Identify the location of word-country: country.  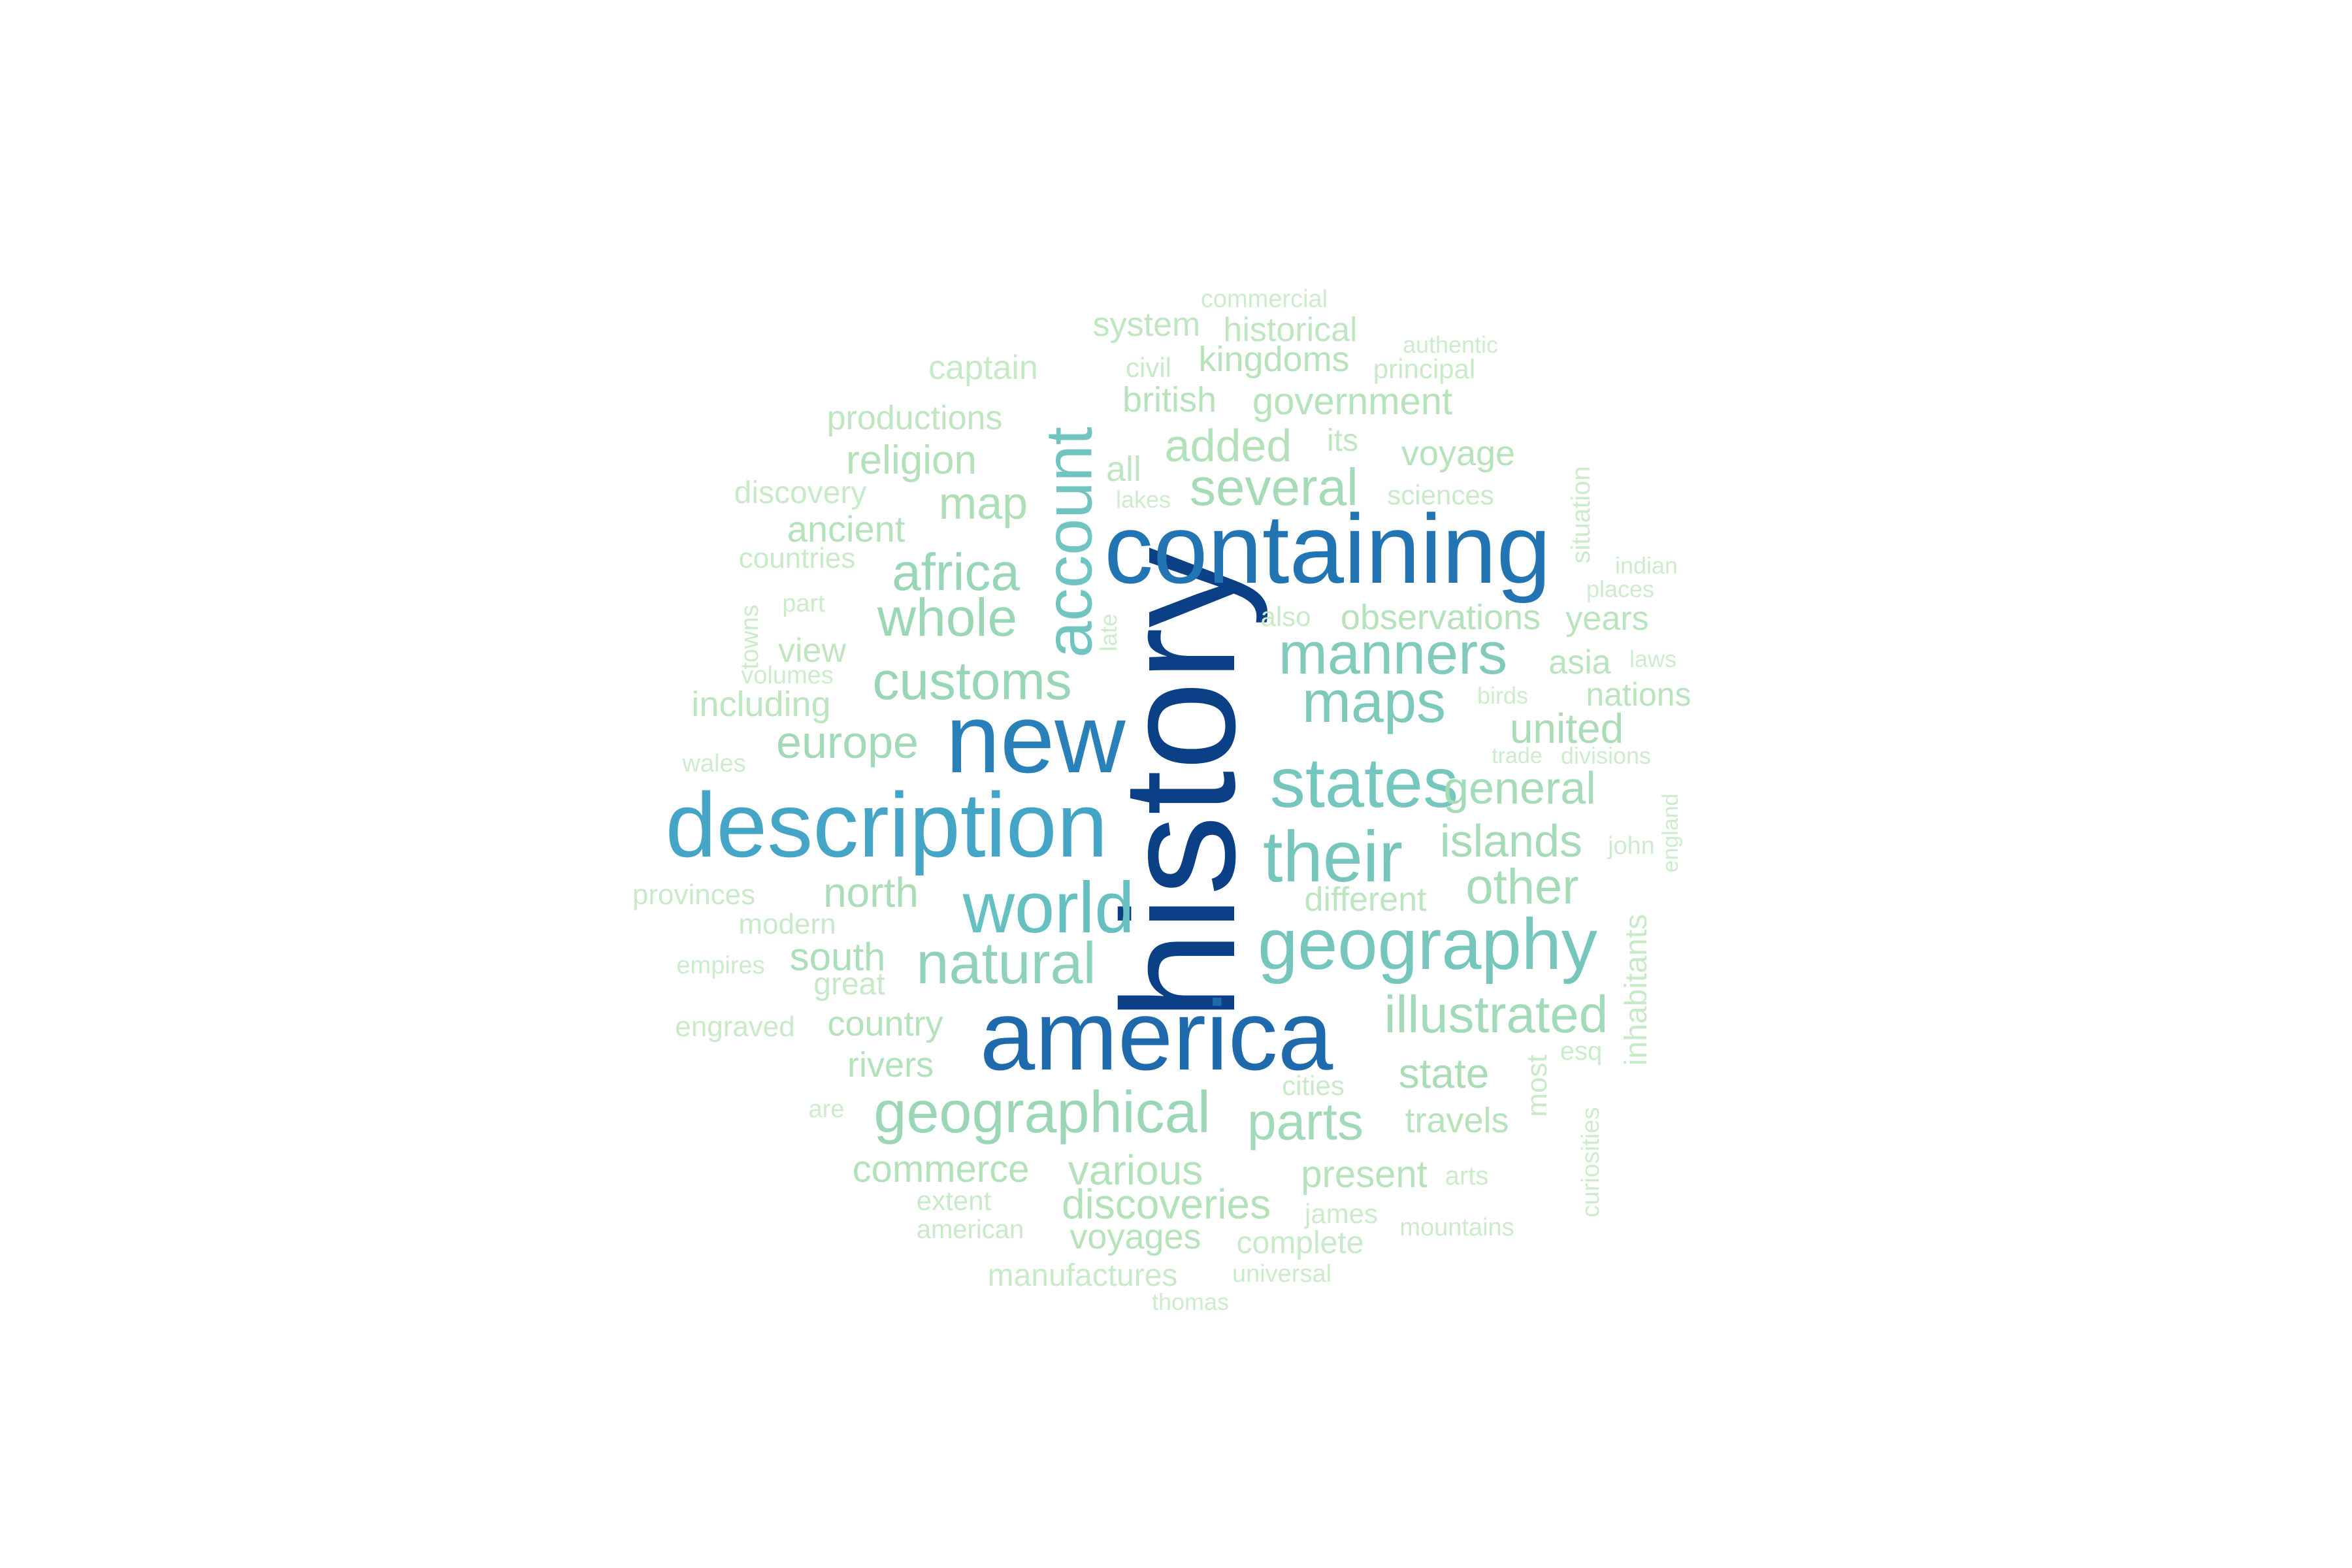
(885, 1023).